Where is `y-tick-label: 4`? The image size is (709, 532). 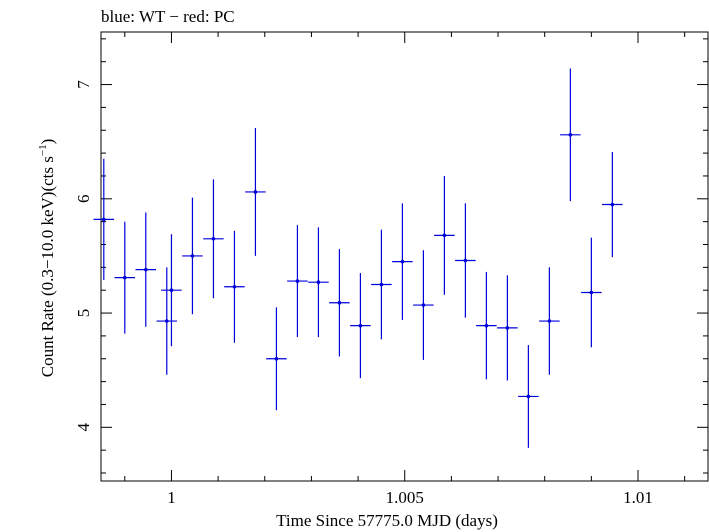 y-tick-label: 4 is located at coordinates (83, 427).